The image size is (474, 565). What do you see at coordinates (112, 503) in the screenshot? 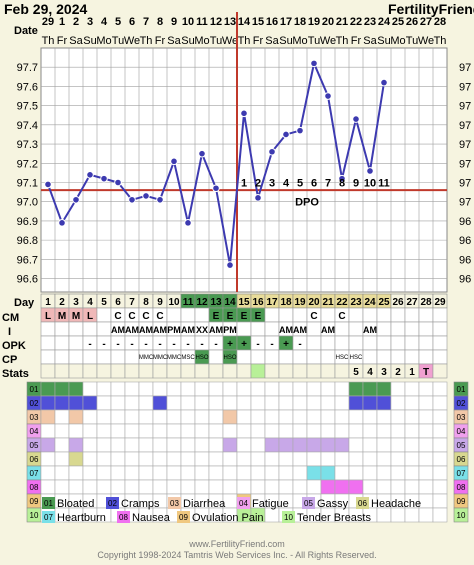
I see `legend-code: 02` at bounding box center [112, 503].